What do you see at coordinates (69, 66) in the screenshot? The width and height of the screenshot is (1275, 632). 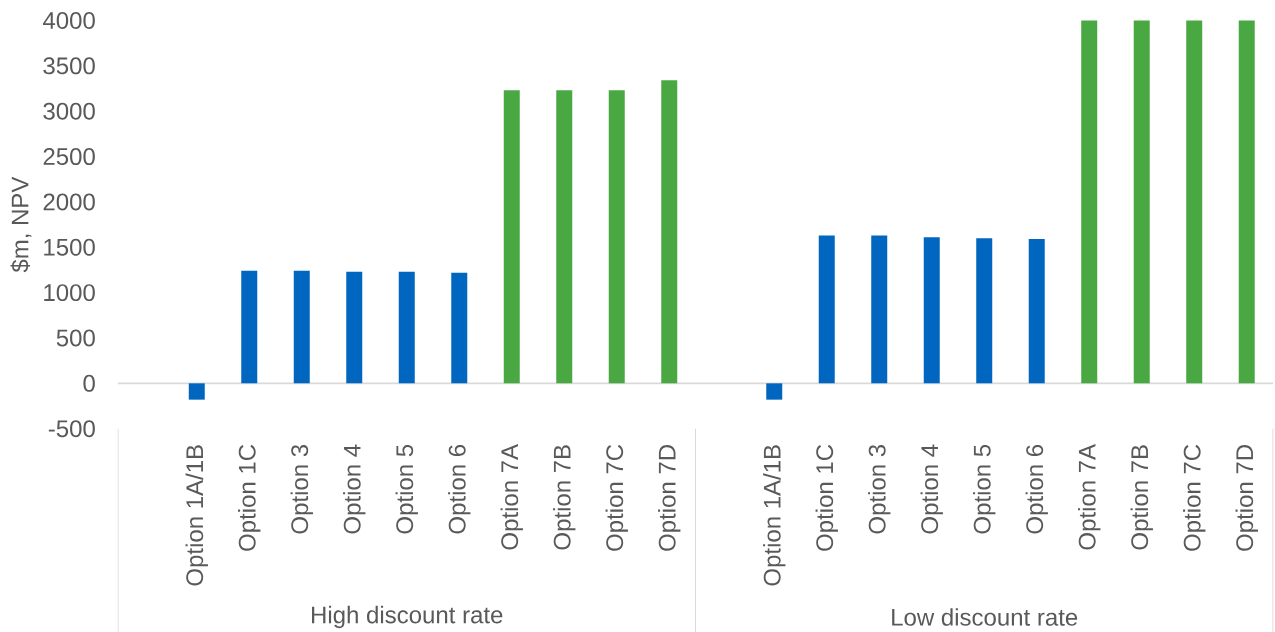 I see `y-tick-label: 3500` at bounding box center [69, 66].